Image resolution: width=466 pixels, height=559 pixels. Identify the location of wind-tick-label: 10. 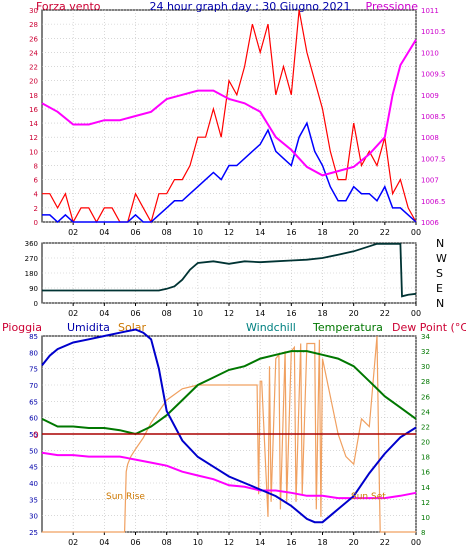
(33, 152).